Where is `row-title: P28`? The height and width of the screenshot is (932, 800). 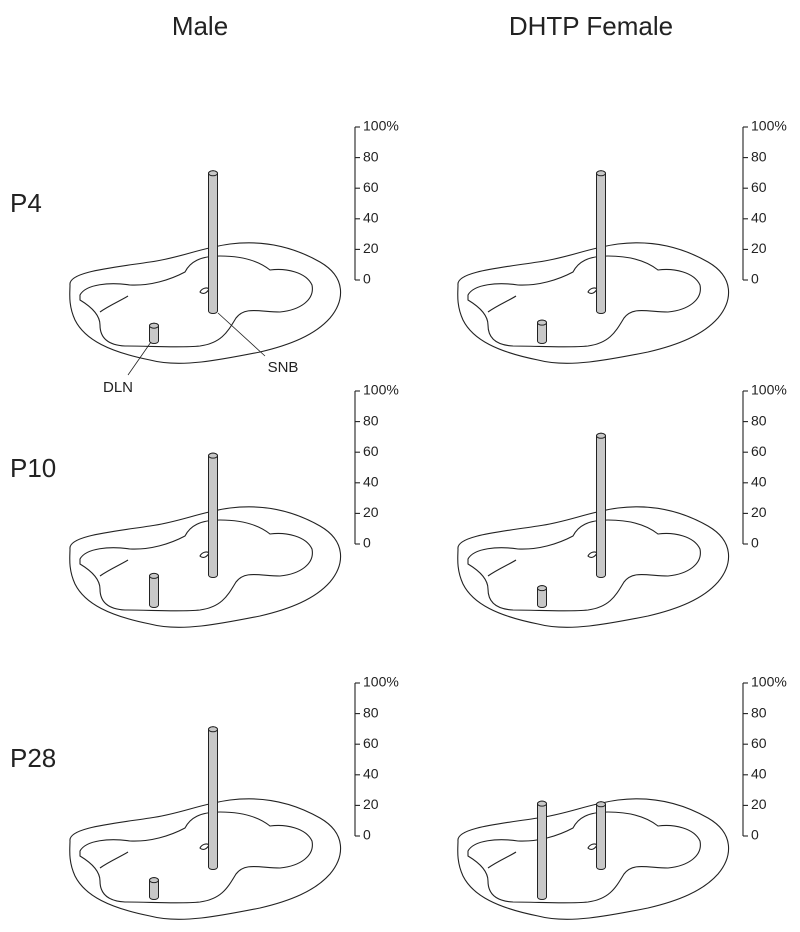 row-title: P28 is located at coordinates (33, 758).